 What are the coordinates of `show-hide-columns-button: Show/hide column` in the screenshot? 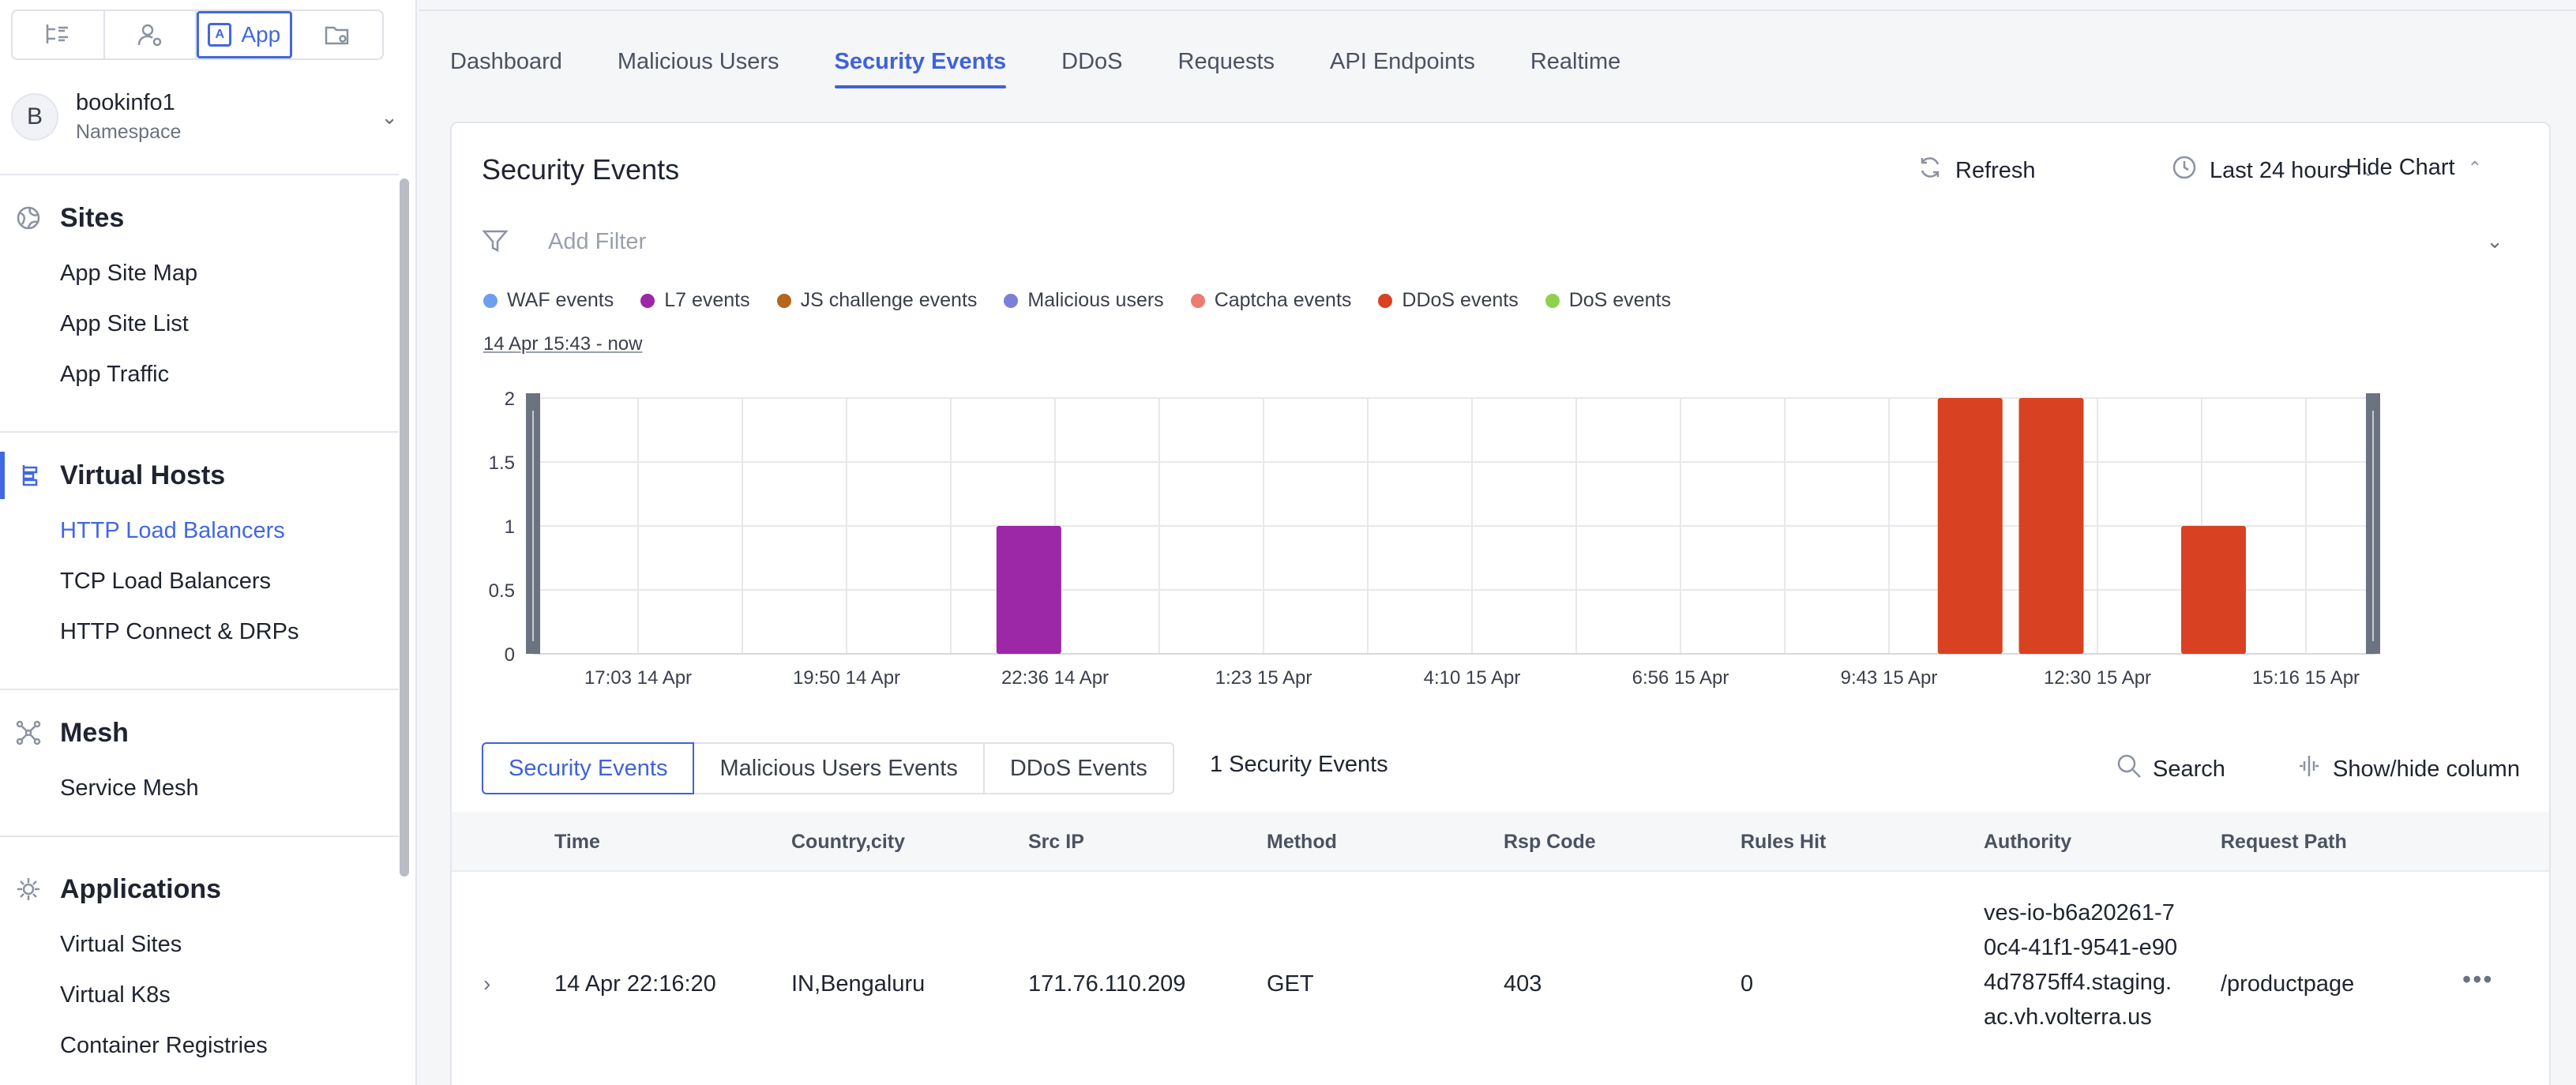 It's located at (2408, 769).